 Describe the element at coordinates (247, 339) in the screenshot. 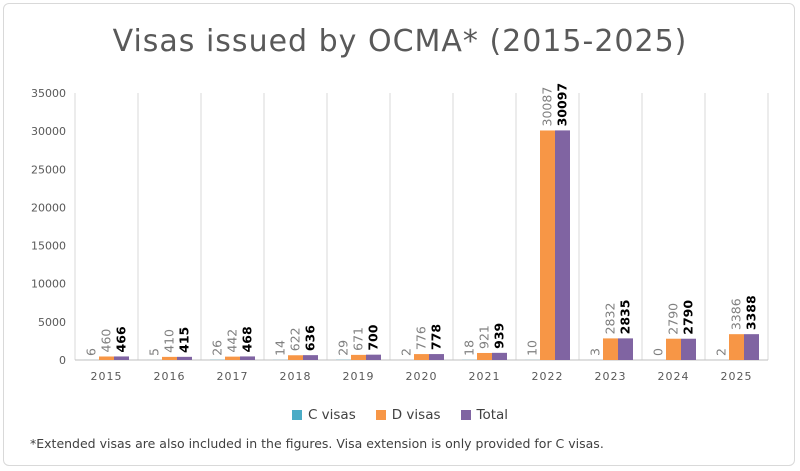

I see `data-label: 468` at that location.